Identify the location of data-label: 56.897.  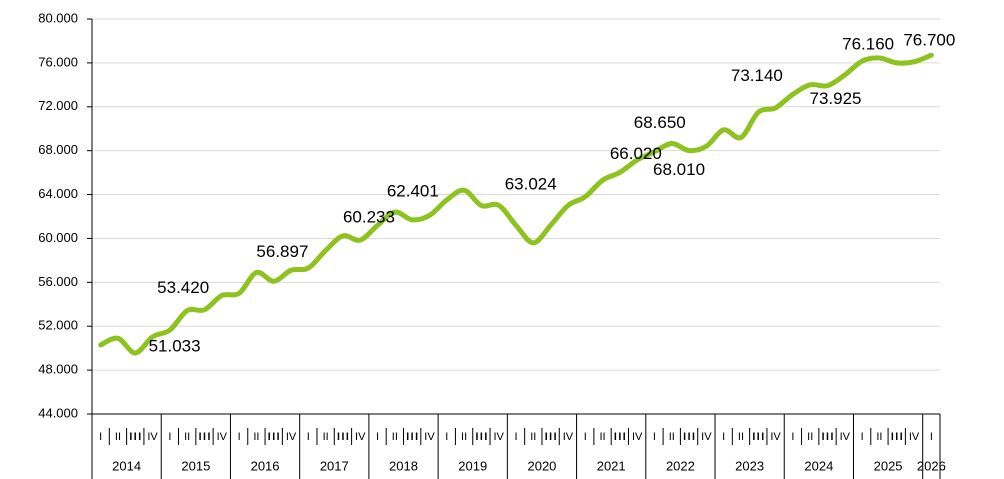
(282, 251).